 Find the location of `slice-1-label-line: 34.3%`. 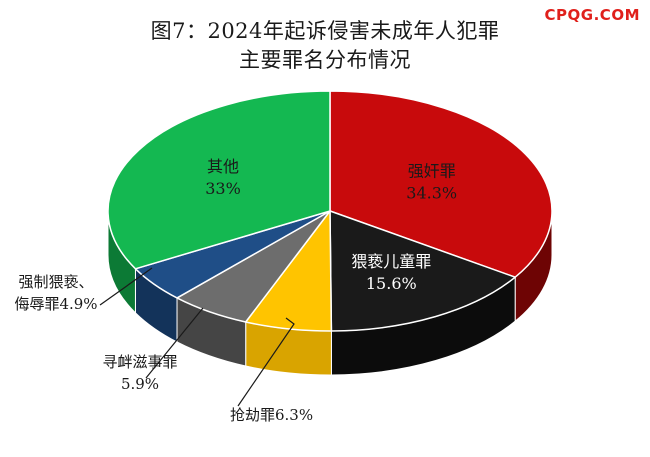

slice-1-label-line: 34.3% is located at coordinates (431, 193).